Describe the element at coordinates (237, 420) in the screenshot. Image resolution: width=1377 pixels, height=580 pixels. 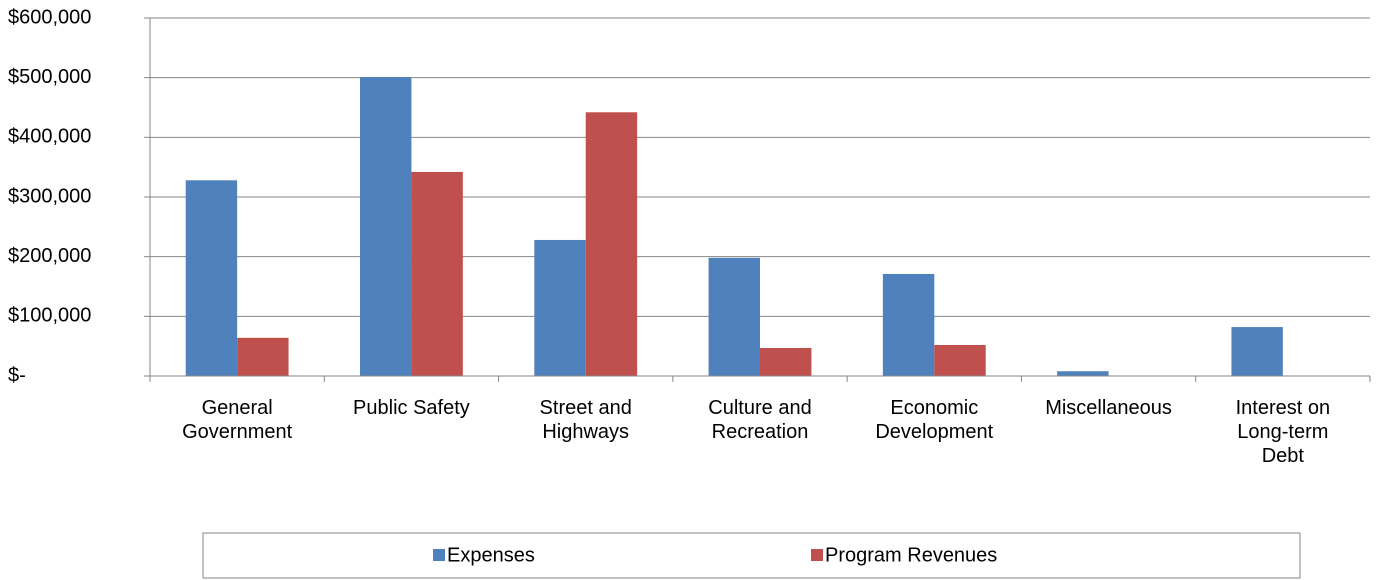
I see `x-tick-label: General Government` at that location.